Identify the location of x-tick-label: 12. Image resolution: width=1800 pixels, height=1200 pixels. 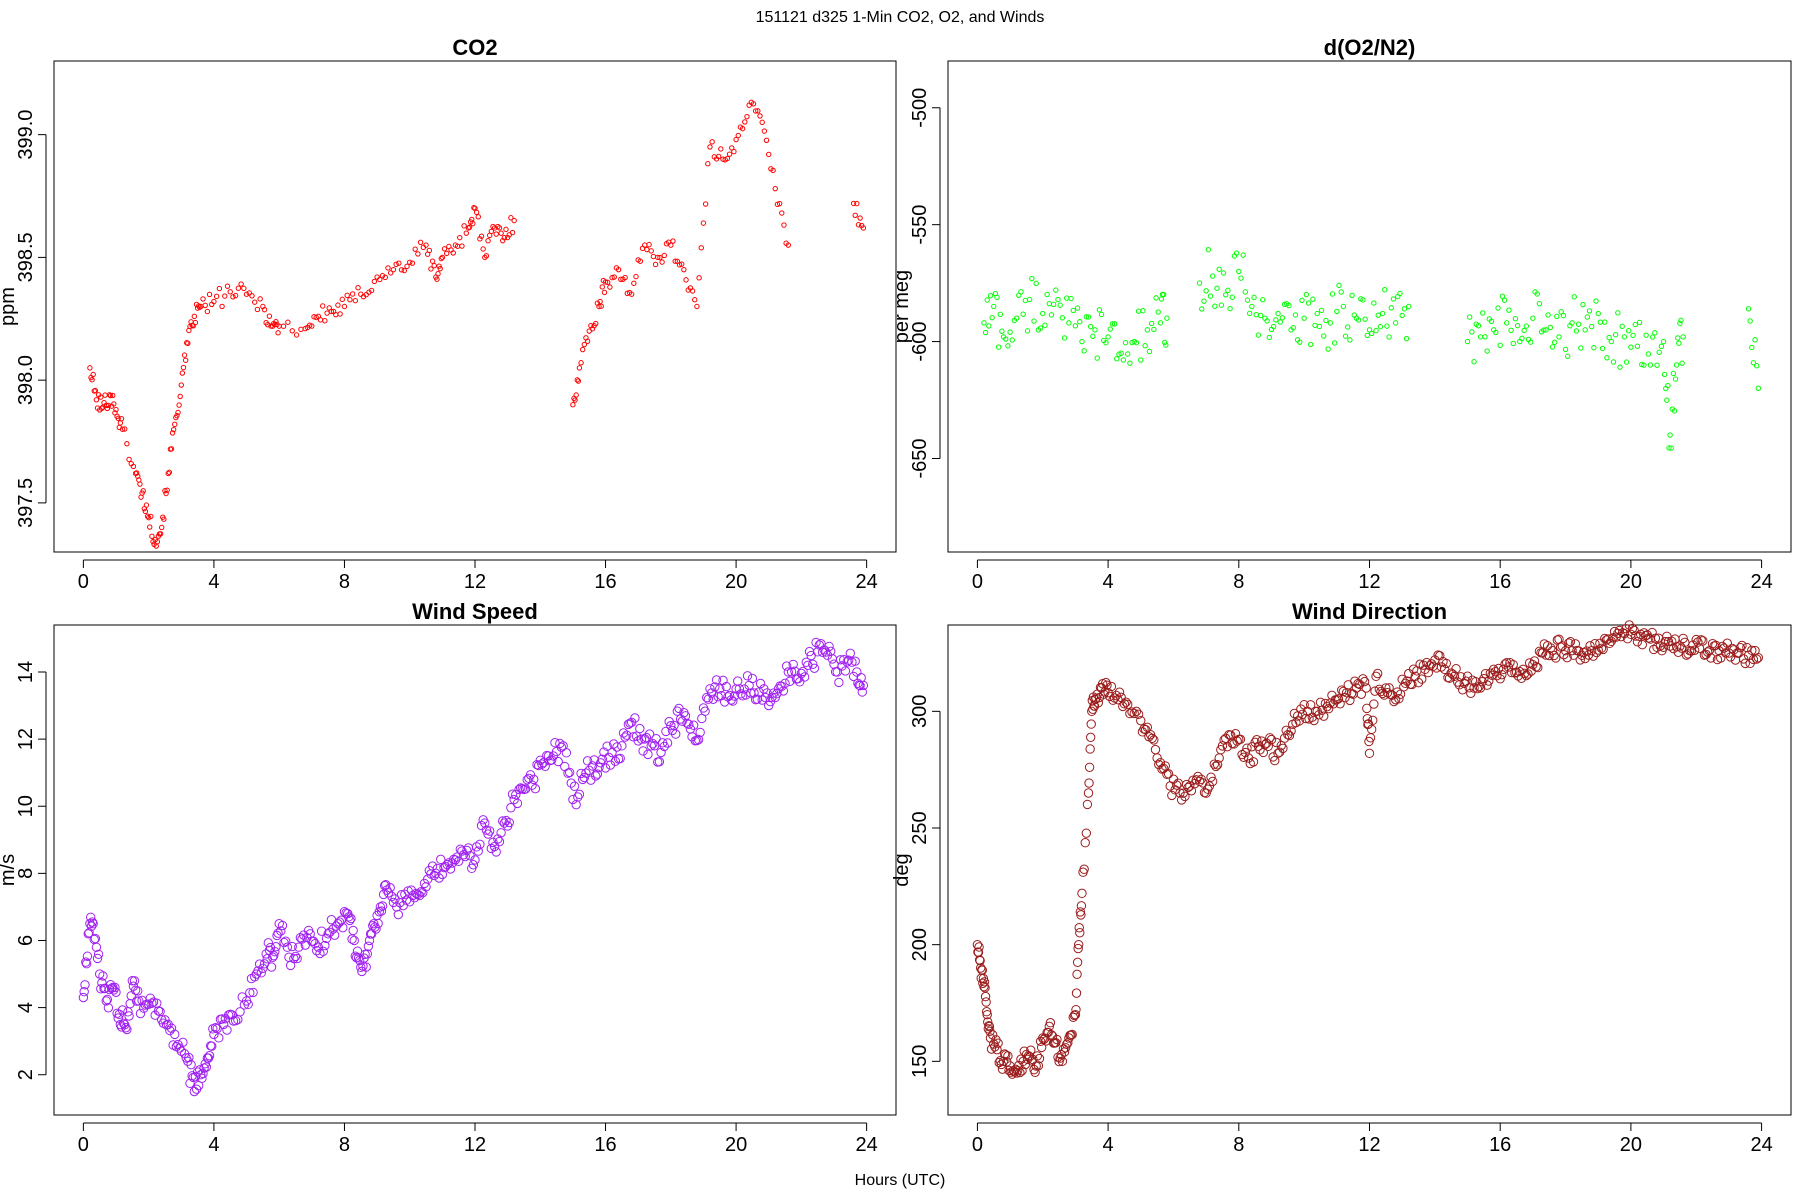
(475, 1145).